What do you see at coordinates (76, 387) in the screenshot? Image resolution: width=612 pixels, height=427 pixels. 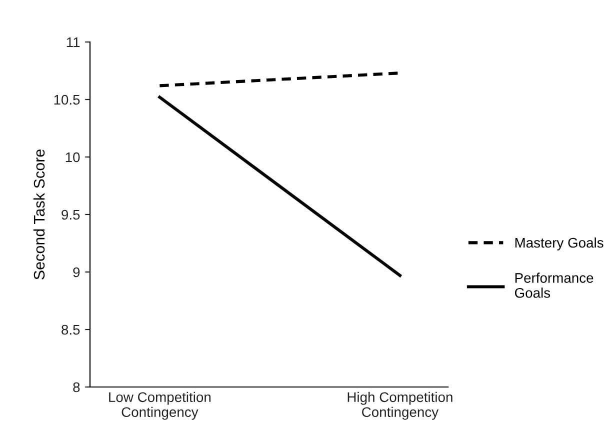 I see `y-tick-label: 8` at bounding box center [76, 387].